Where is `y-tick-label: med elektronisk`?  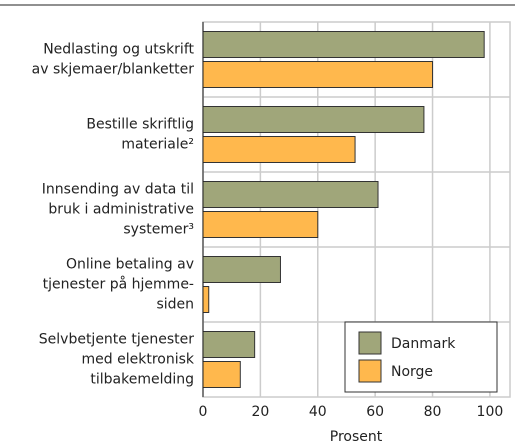 y-tick-label: med elektronisk is located at coordinates (138, 360).